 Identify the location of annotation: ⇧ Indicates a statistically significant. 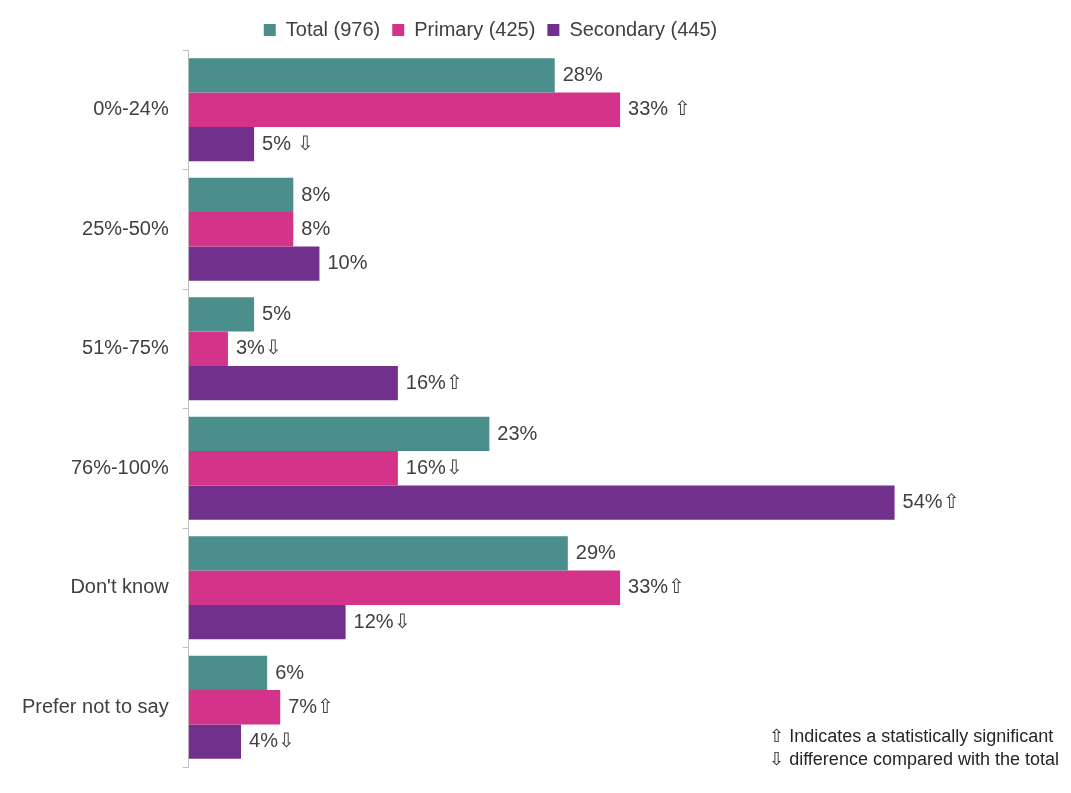
(912, 736).